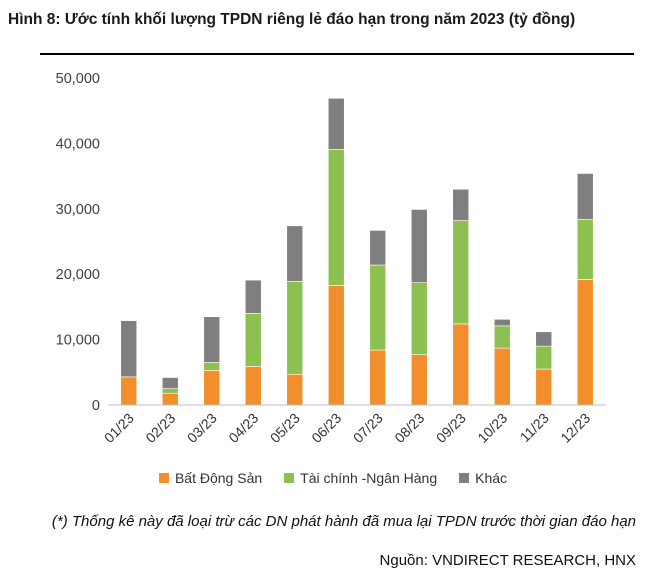  I want to click on legend-item-tcnh: Tài chính -Ngân Hàng, so click(360, 478).